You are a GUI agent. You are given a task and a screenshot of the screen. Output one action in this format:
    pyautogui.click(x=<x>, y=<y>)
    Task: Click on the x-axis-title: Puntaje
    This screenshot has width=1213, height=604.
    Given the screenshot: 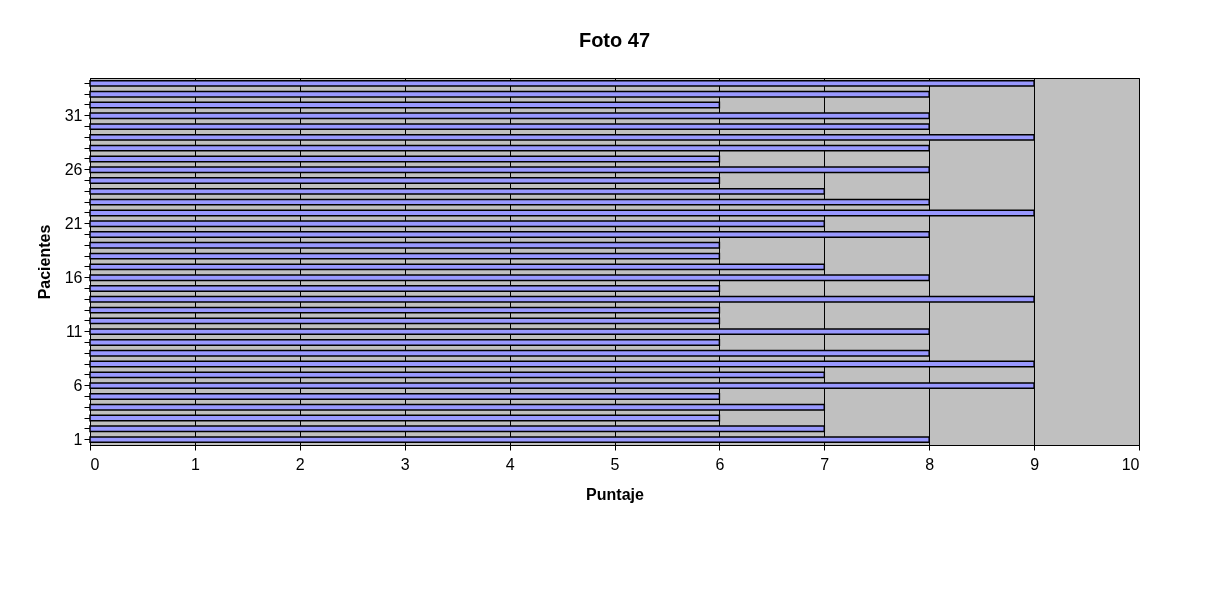 What is the action you would take?
    pyautogui.click(x=615, y=494)
    